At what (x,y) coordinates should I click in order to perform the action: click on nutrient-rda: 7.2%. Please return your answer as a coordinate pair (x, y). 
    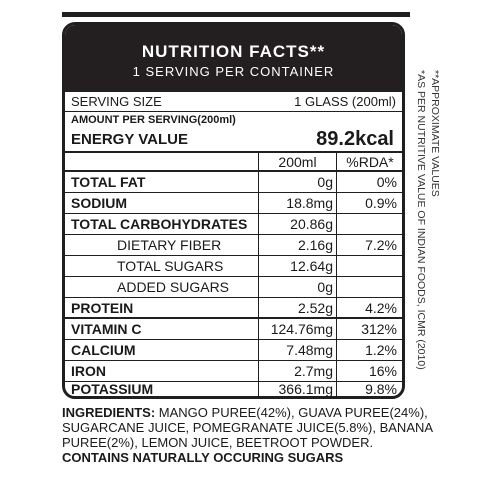
    Looking at the image, I should click on (369, 245).